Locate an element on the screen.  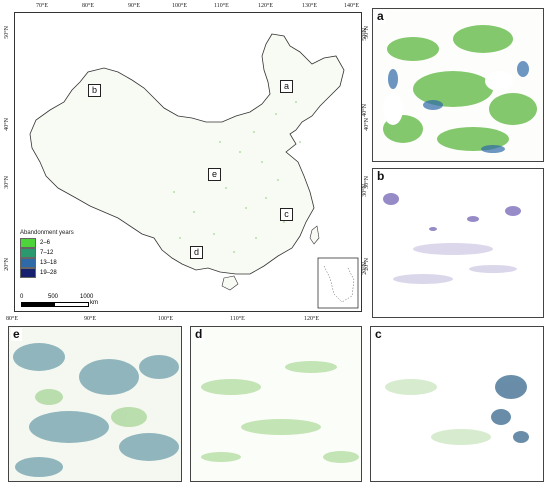
panel-d: d is located at coordinates (276, 404).